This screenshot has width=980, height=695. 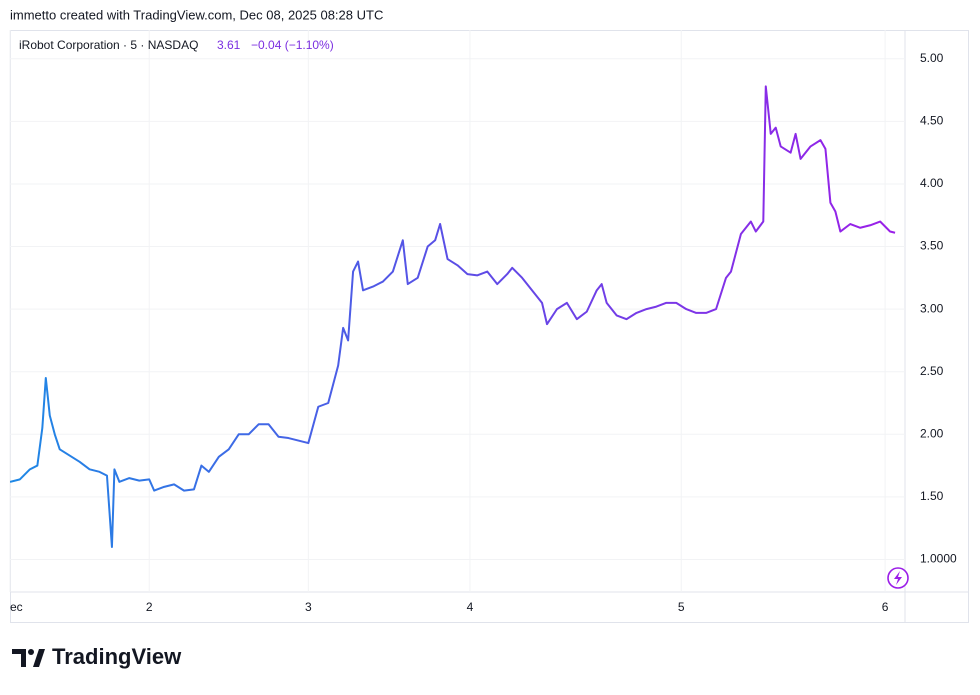 What do you see at coordinates (932, 183) in the screenshot?
I see `y-tick-label: 4.00` at bounding box center [932, 183].